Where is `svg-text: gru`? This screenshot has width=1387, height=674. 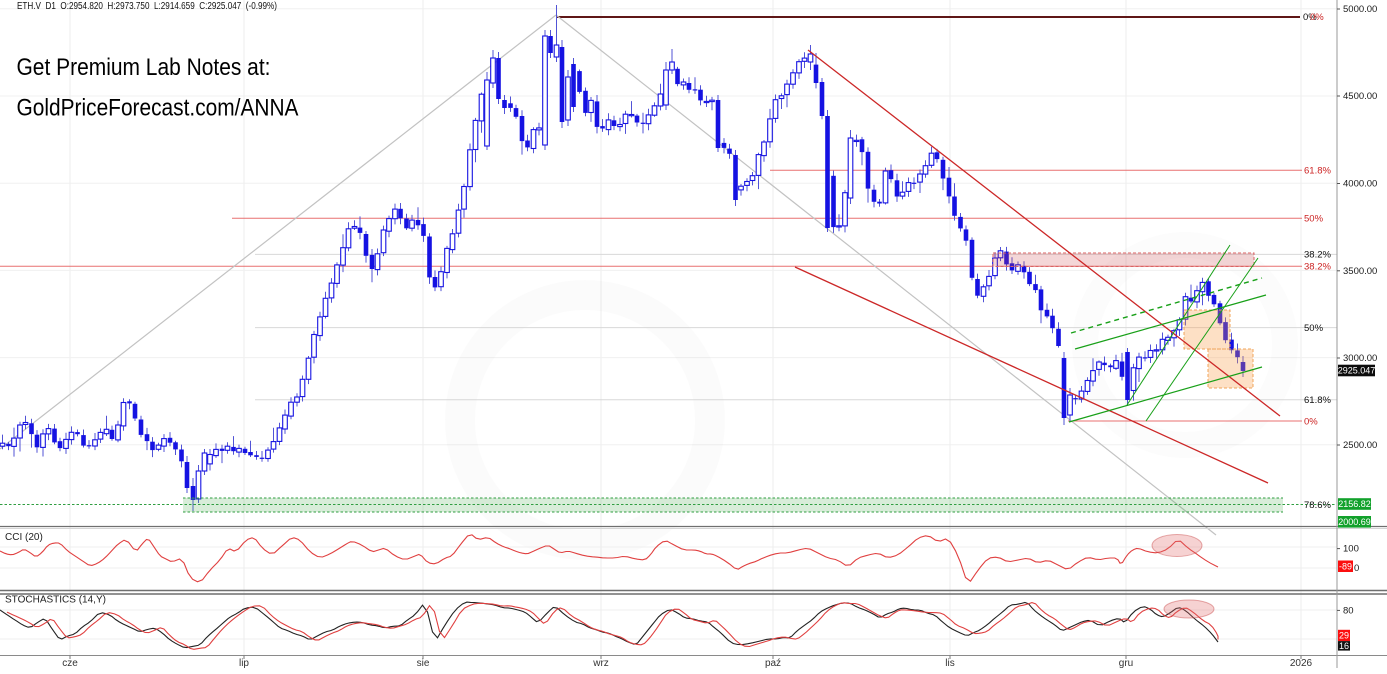 svg-text: gru is located at coordinates (1126, 663).